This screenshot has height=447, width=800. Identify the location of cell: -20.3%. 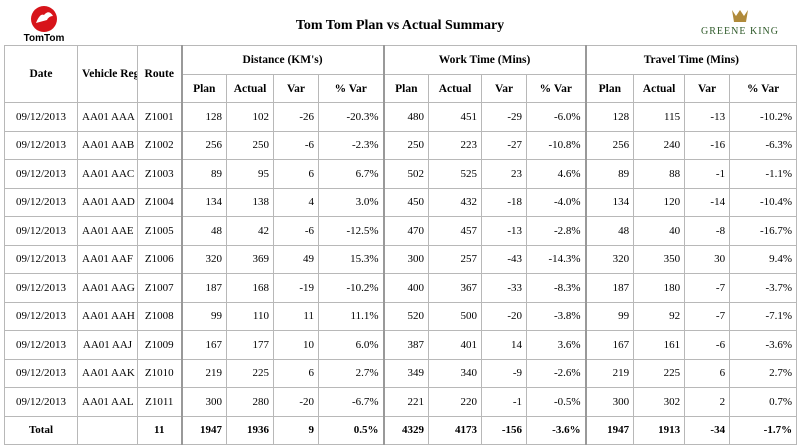
(351, 117).